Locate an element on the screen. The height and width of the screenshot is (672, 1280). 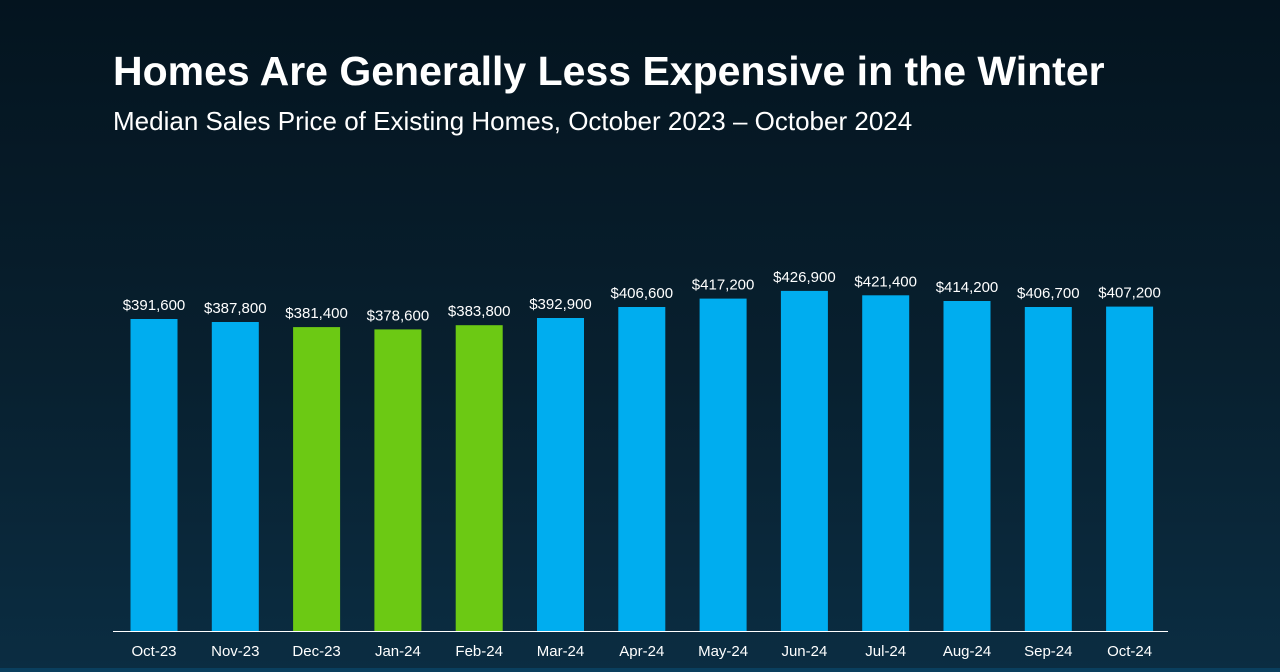
x-tick-label: Feb-24 is located at coordinates (479, 651).